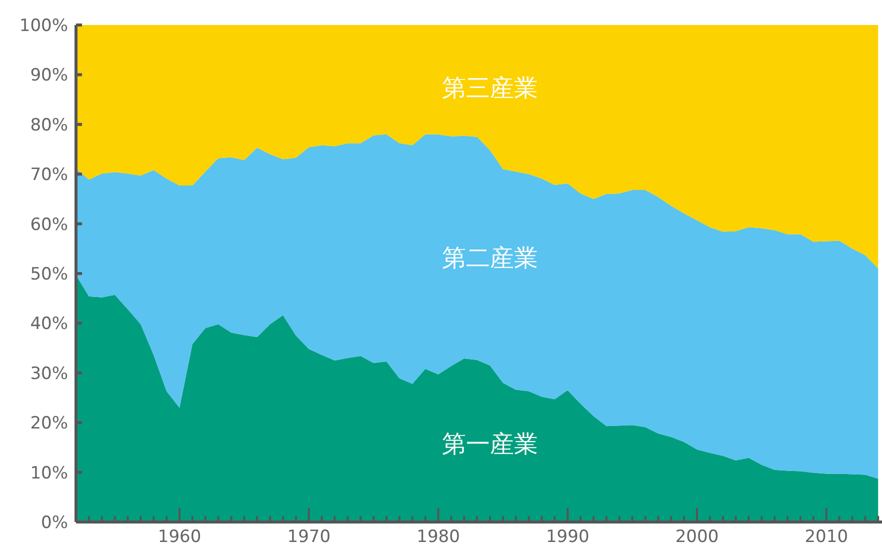 The width and height of the screenshot is (882, 544). What do you see at coordinates (180, 535) in the screenshot?
I see `x-tick-label: 1960` at bounding box center [180, 535].